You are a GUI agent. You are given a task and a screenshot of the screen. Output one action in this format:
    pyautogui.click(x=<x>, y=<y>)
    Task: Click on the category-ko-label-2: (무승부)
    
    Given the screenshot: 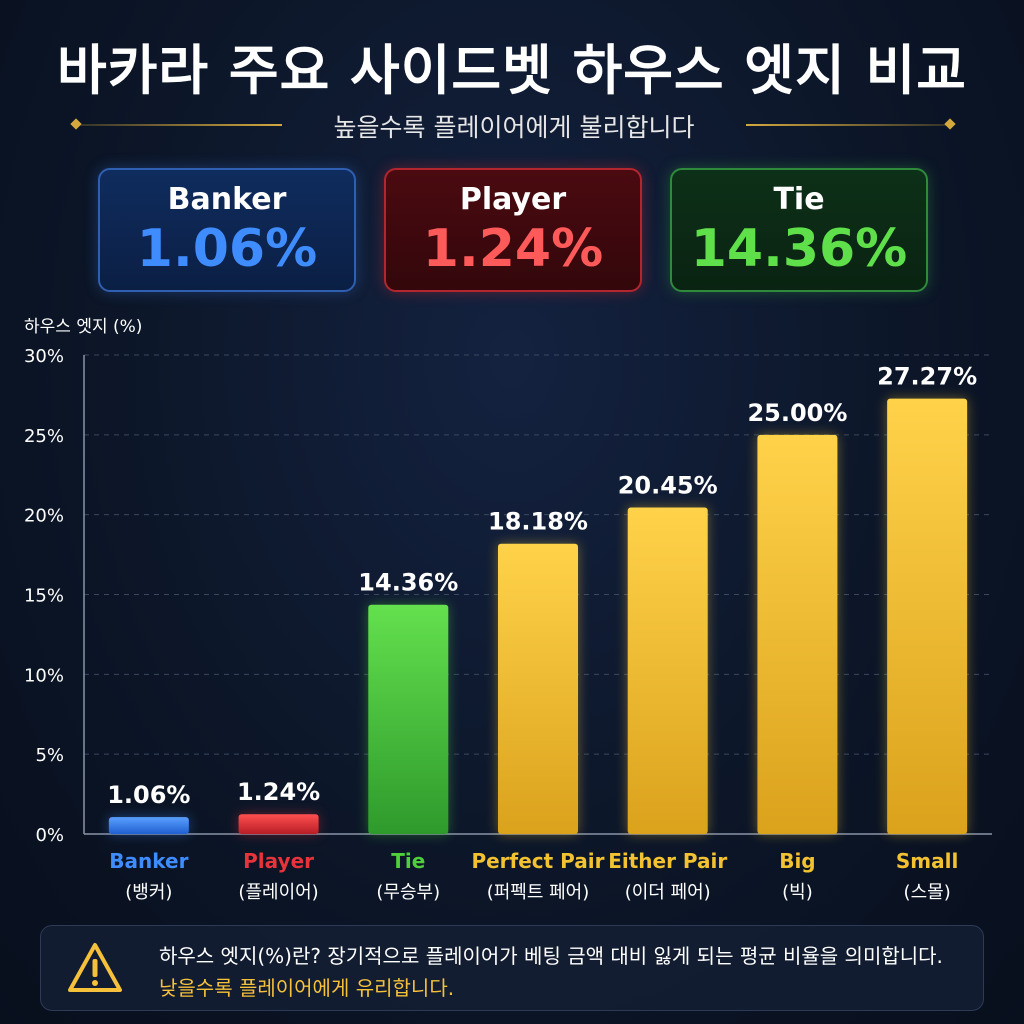 What is the action you would take?
    pyautogui.click(x=408, y=892)
    